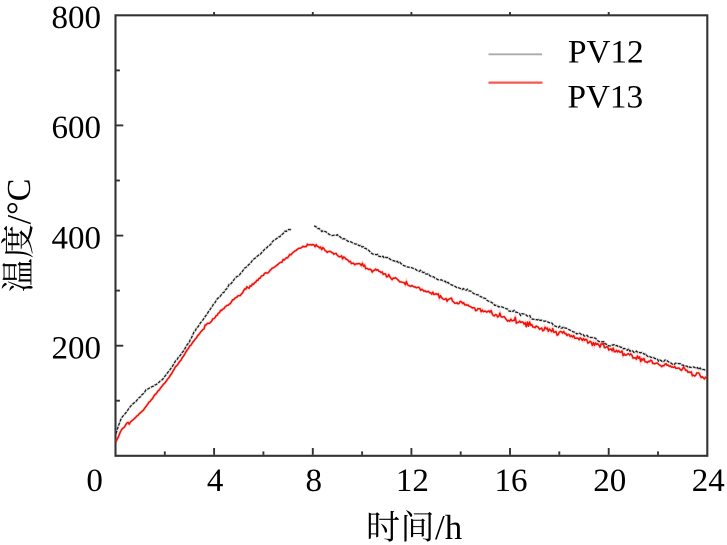 The width and height of the screenshot is (727, 545). I want to click on svg-text: /°C, so click(19, 202).